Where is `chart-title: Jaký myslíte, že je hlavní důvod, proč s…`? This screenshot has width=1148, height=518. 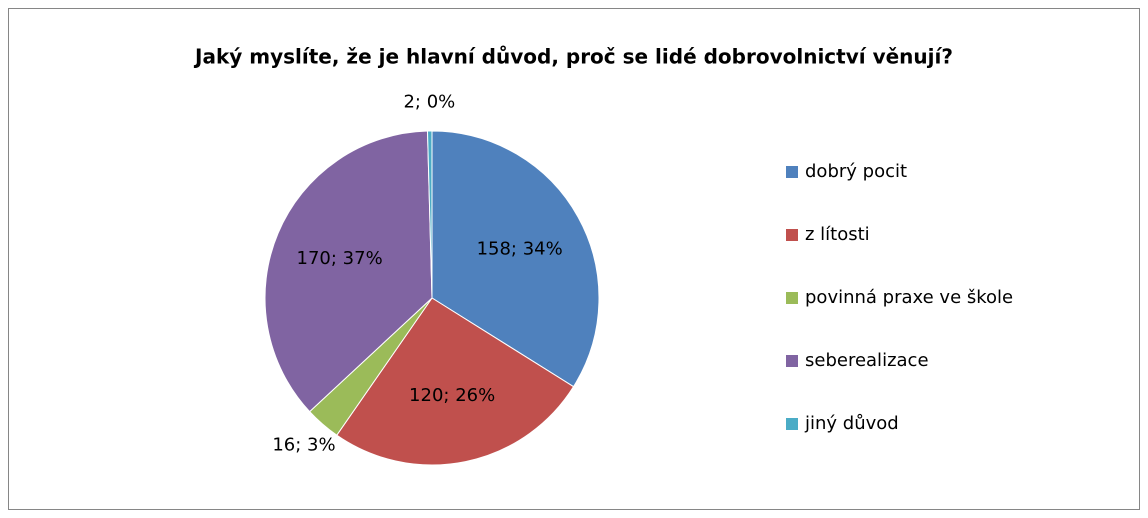
chart-title: Jaký myslíte, že je hlavní důvod, proč s… is located at coordinates (573, 57).